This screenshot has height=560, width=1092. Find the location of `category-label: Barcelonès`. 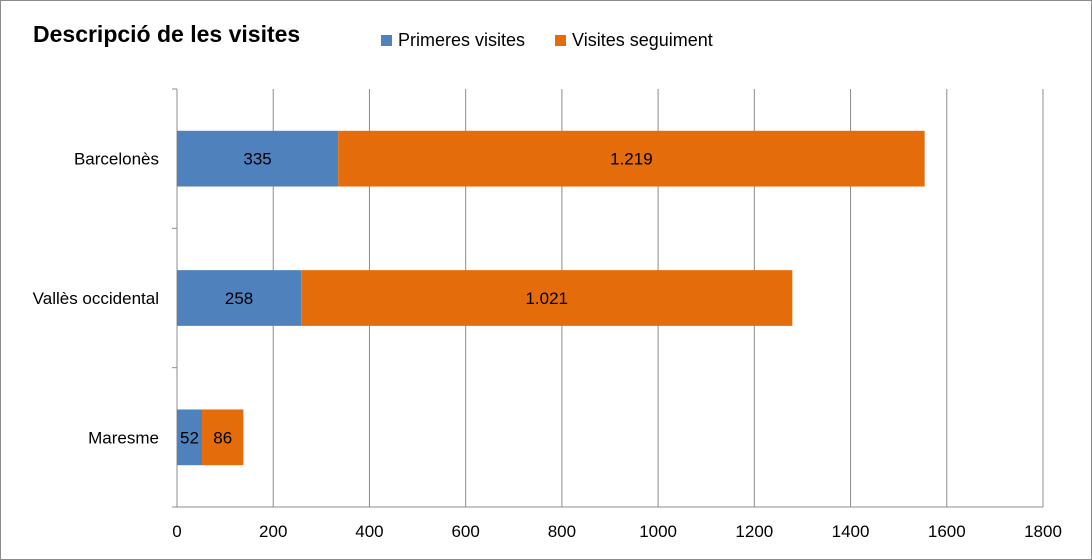

category-label: Barcelonès is located at coordinates (116, 159).